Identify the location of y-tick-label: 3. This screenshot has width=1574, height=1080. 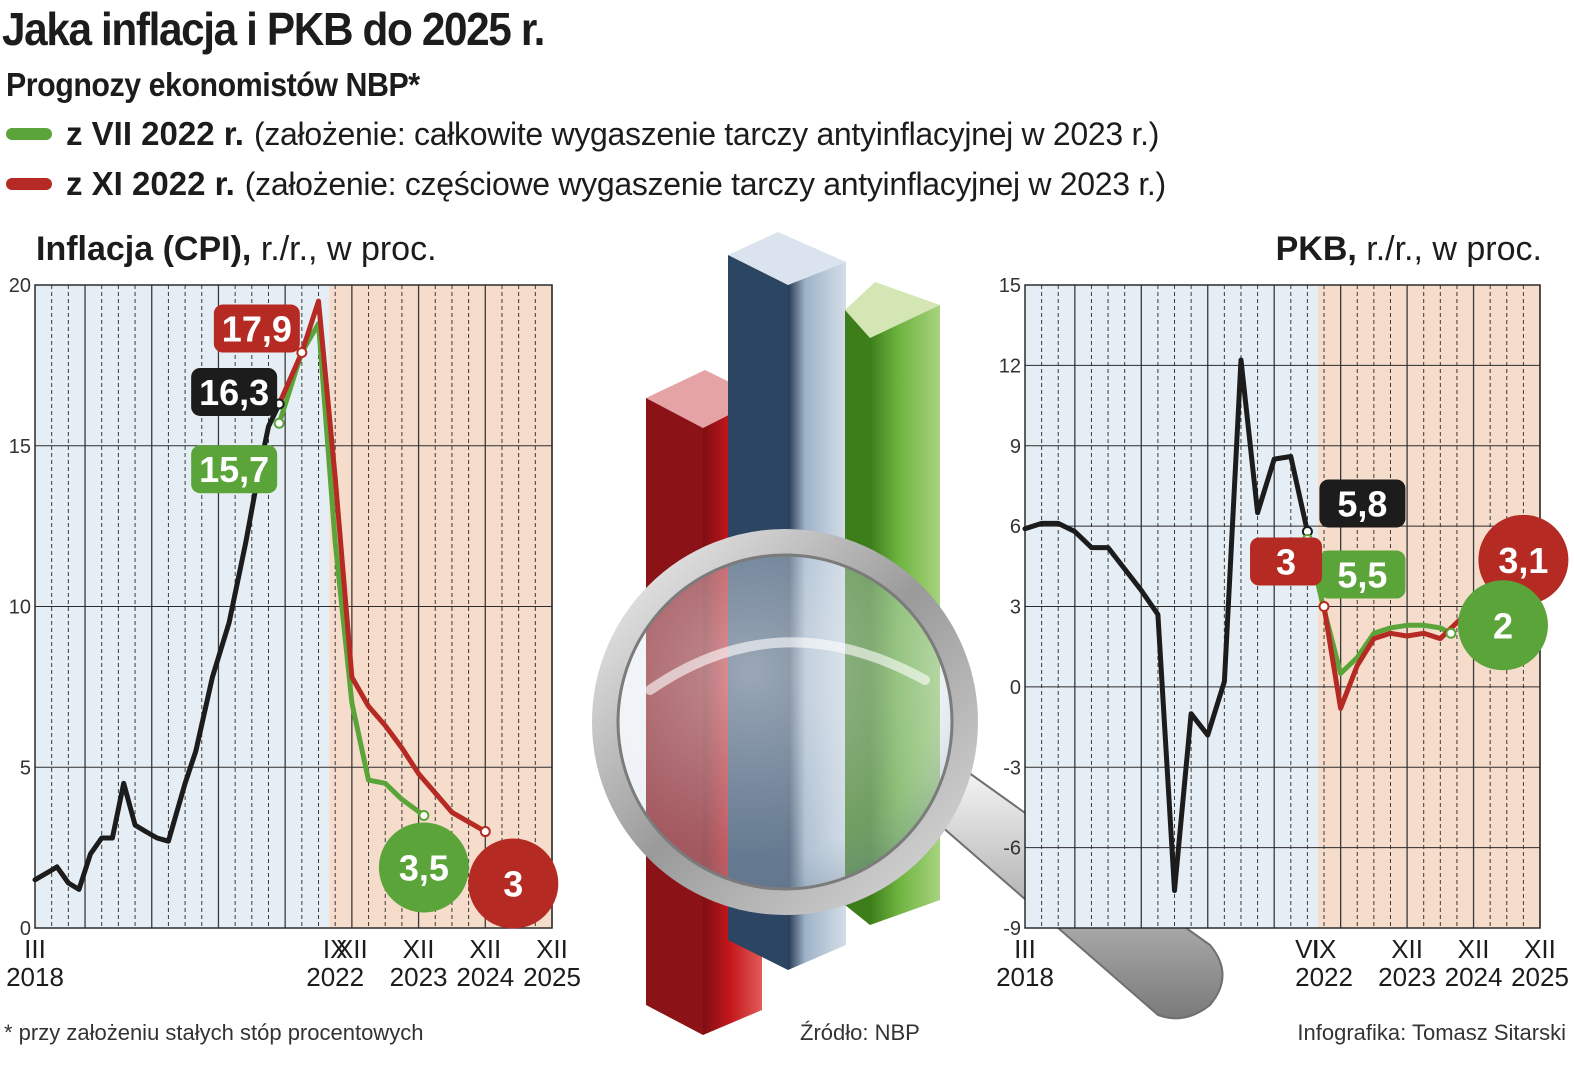
(1015, 608).